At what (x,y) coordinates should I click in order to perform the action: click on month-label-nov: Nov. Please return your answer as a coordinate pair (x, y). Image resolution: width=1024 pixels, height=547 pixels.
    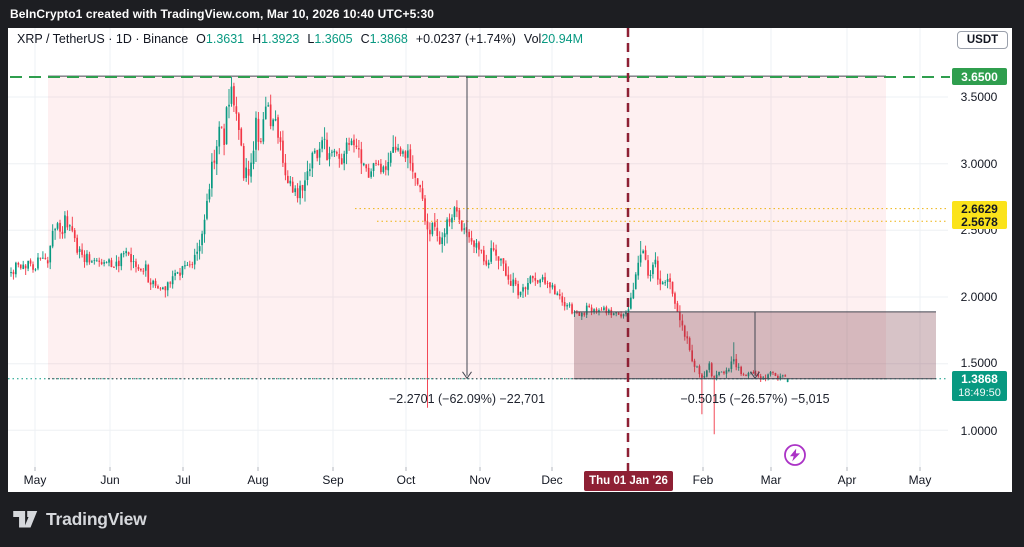
    Looking at the image, I should click on (480, 480).